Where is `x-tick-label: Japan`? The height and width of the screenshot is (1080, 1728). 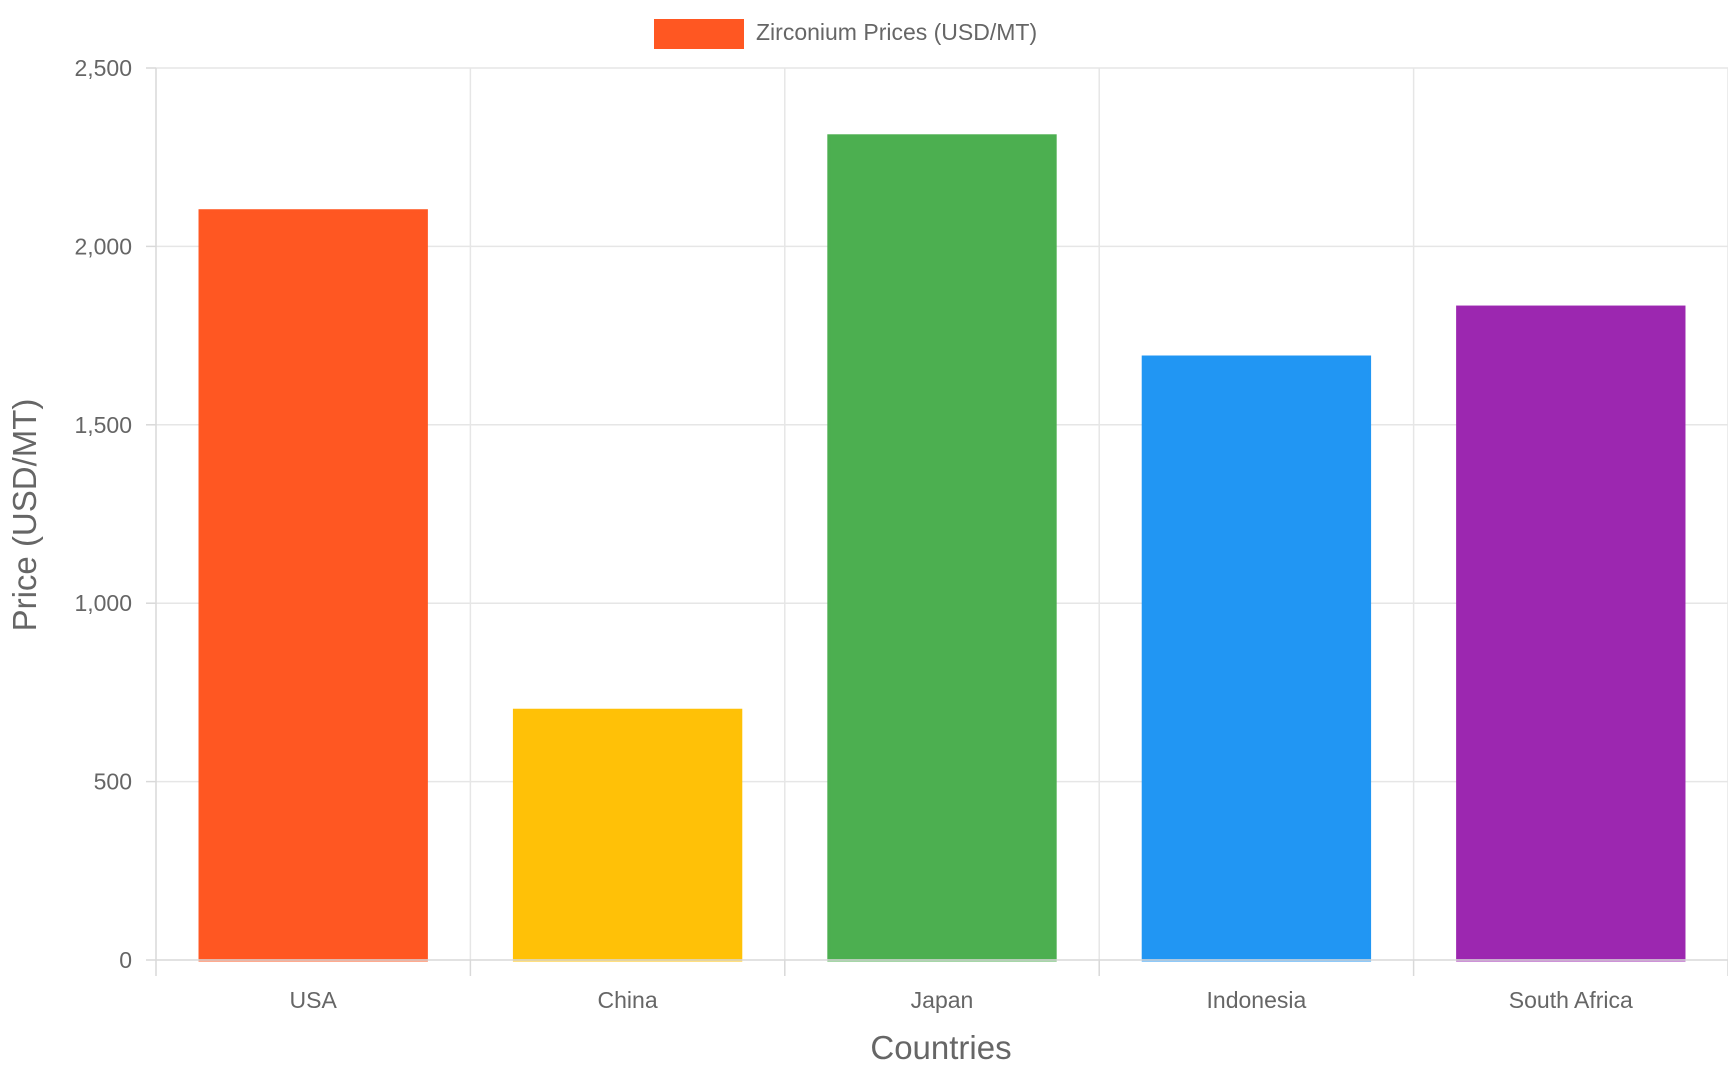 x-tick-label: Japan is located at coordinates (942, 1000).